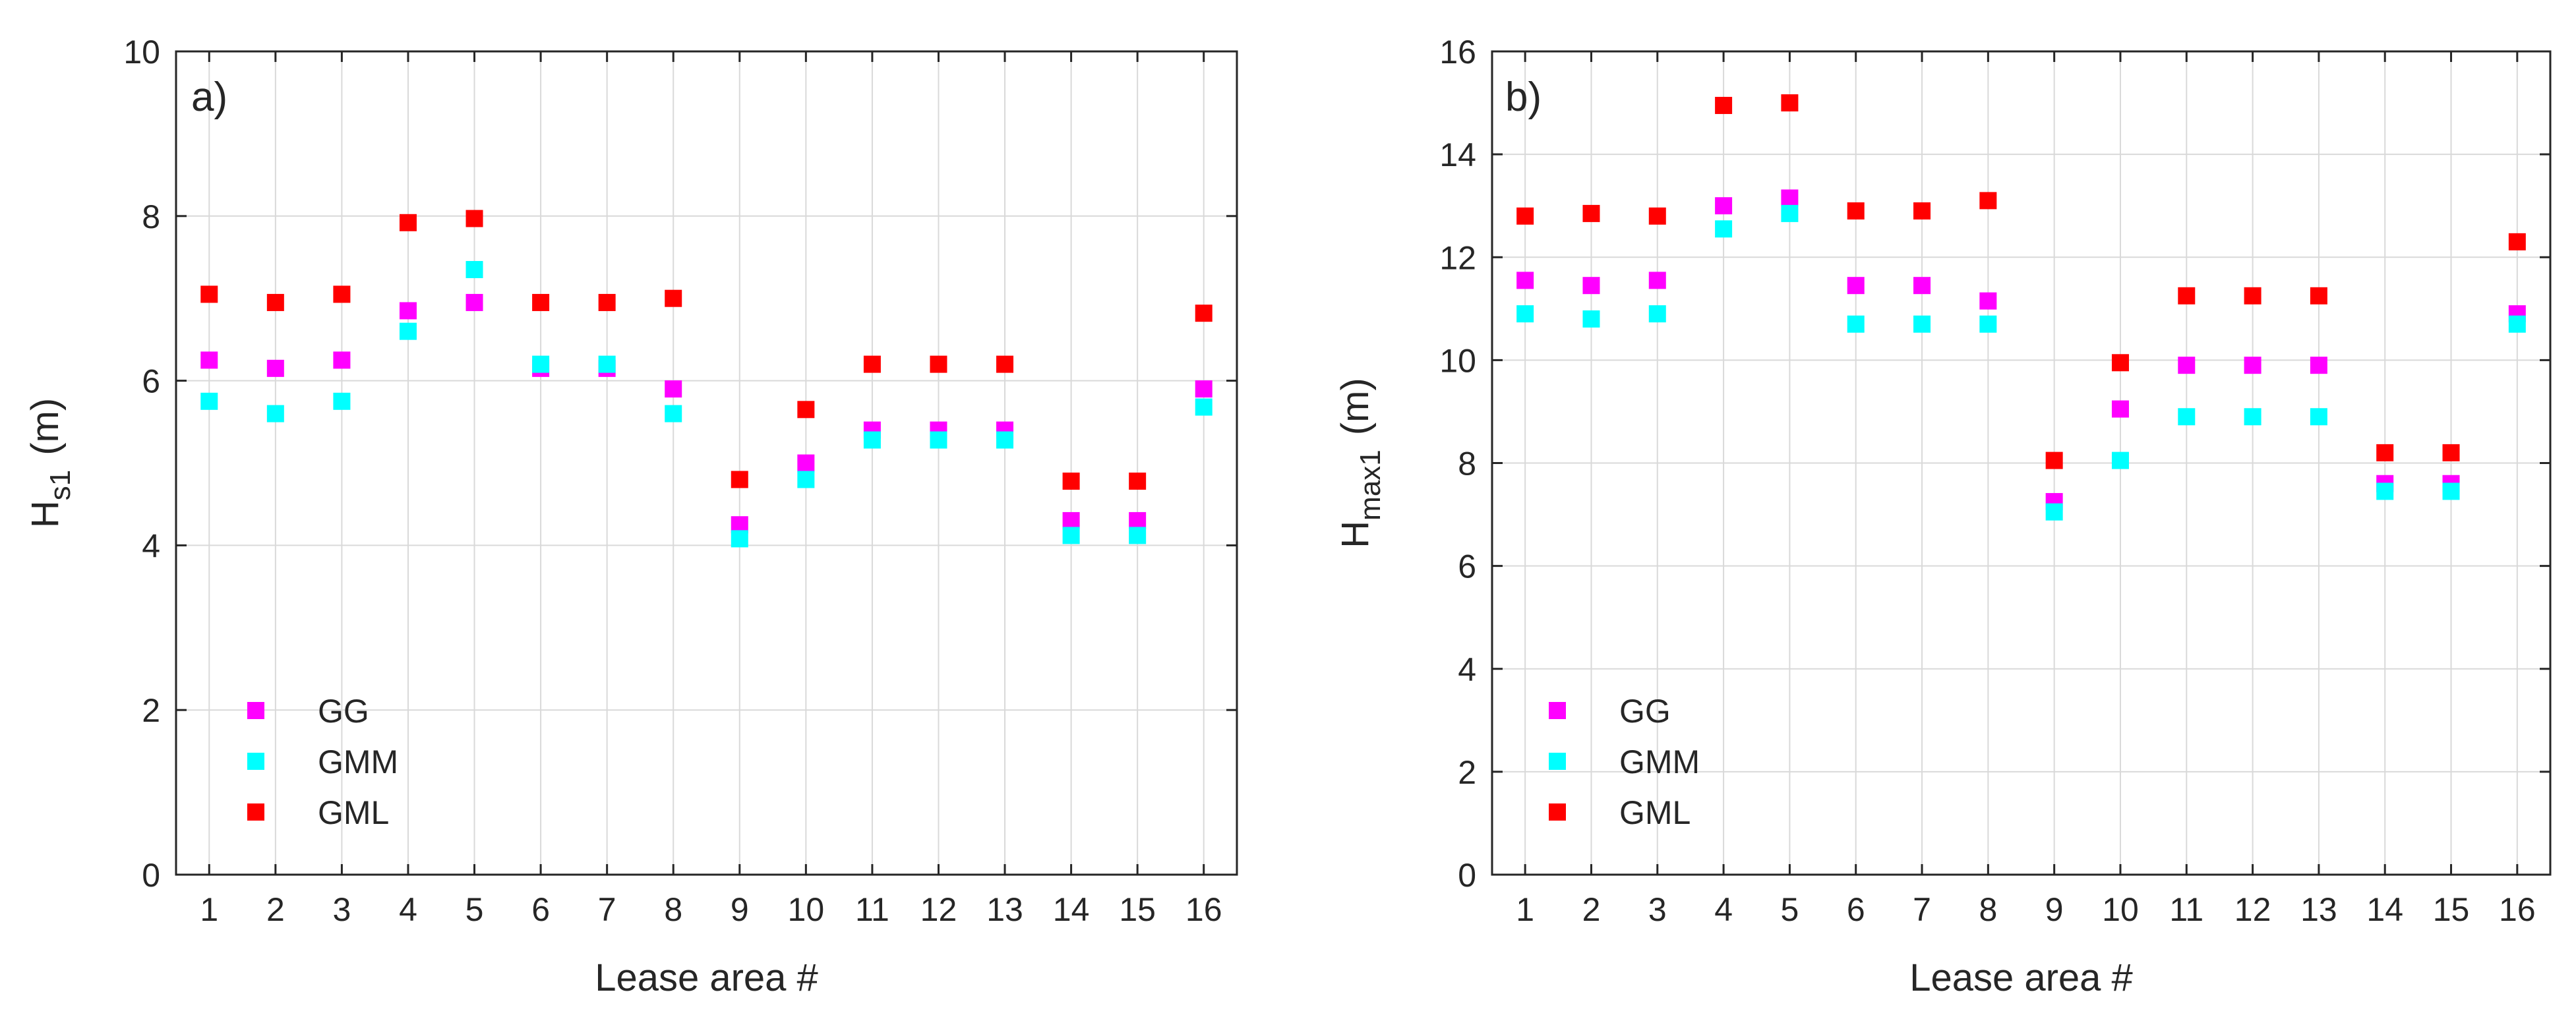  I want to click on y-tick-label: 8, so click(151, 216).